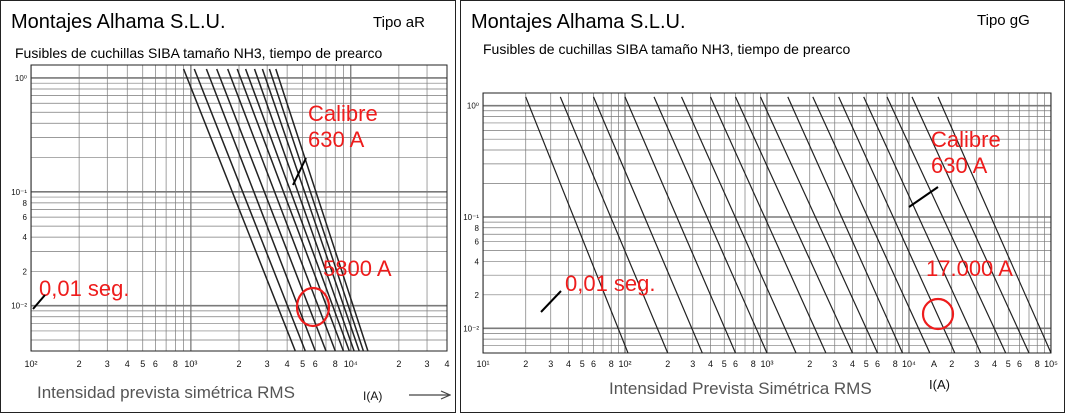 The width and height of the screenshot is (1065, 417). I want to click on current-annotation: 17.000 A, so click(969, 268).